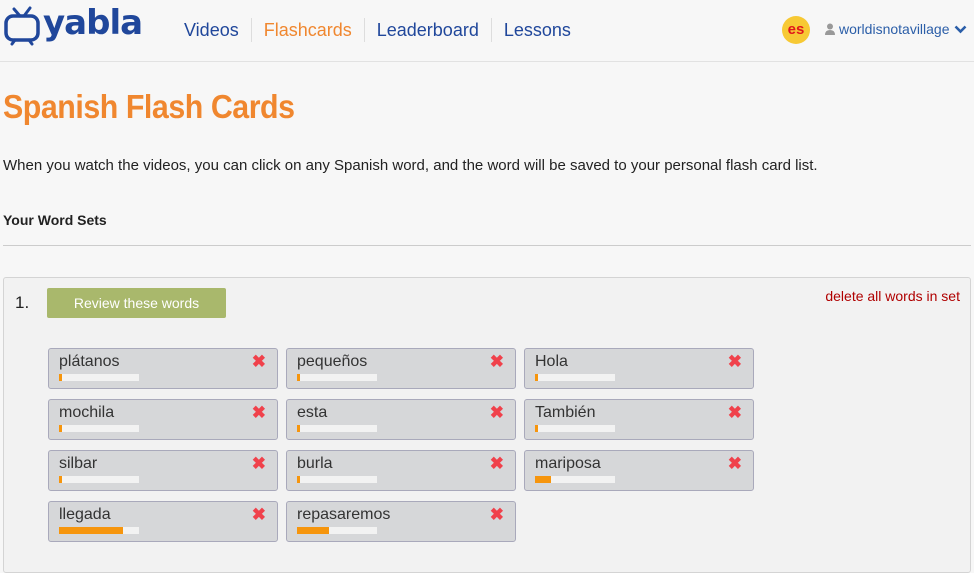 Image resolution: width=974 pixels, height=573 pixels. I want to click on page-title: Spanish Flash Cards, so click(149, 106).